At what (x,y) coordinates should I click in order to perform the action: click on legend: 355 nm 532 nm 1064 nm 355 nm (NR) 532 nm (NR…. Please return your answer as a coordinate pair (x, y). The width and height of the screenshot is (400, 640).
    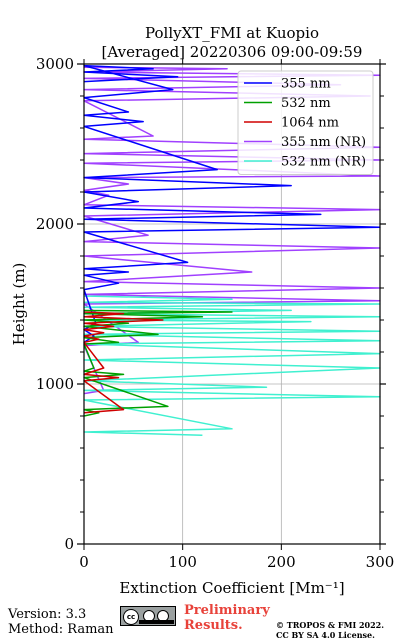
    Looking at the image, I should click on (305, 122).